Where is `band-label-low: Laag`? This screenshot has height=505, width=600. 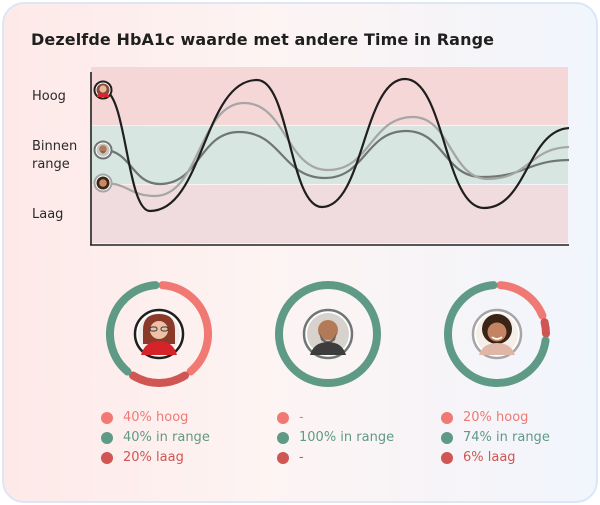 band-label-low: Laag is located at coordinates (48, 214).